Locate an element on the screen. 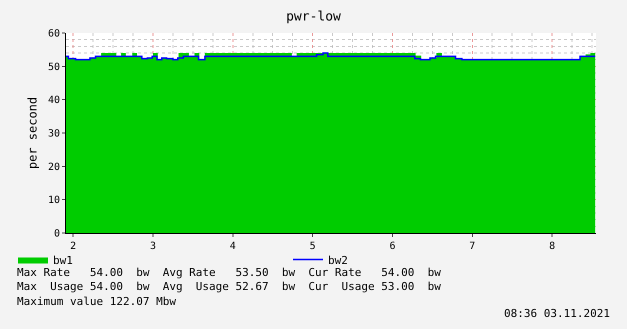 The width and height of the screenshot is (627, 329). x-tick-label: 4 is located at coordinates (233, 246).